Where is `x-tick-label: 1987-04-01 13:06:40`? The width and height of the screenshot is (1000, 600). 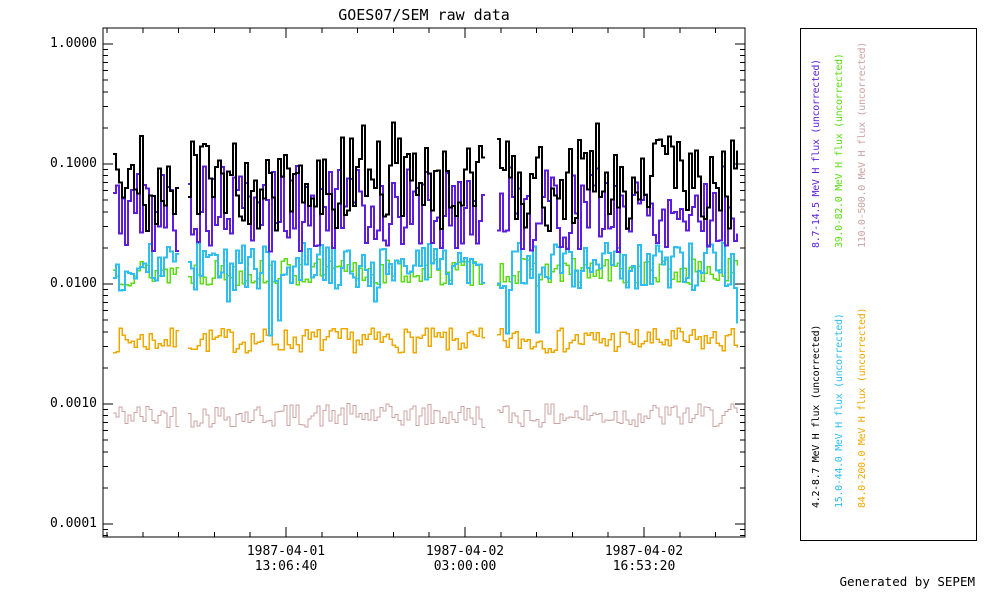 x-tick-label: 1987-04-01 13:06:40 is located at coordinates (286, 559).